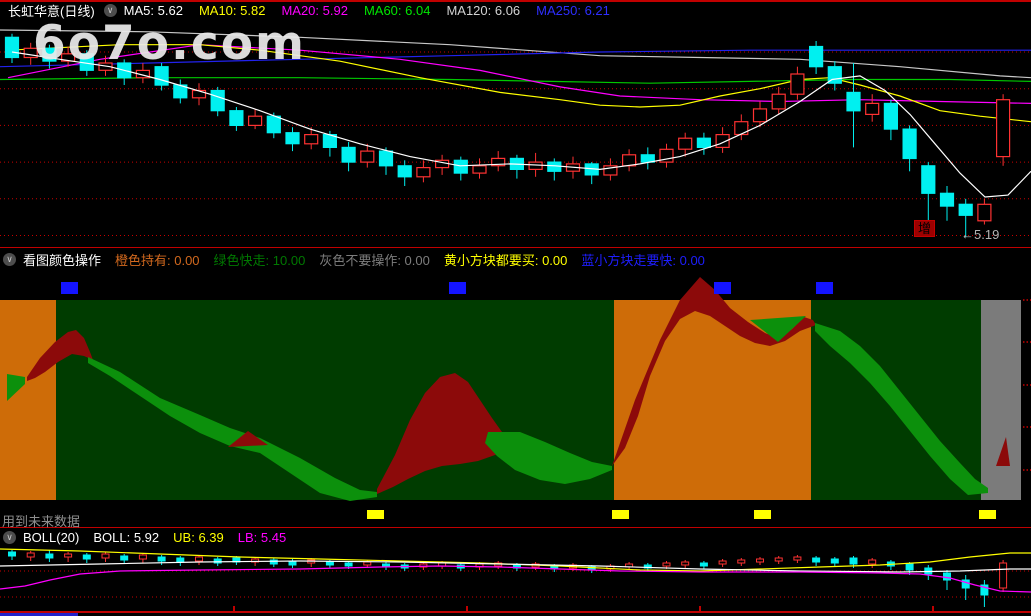 This screenshot has width=1031, height=616. I want to click on boll-mid-legend: BOLL: 5.92, so click(126, 537).